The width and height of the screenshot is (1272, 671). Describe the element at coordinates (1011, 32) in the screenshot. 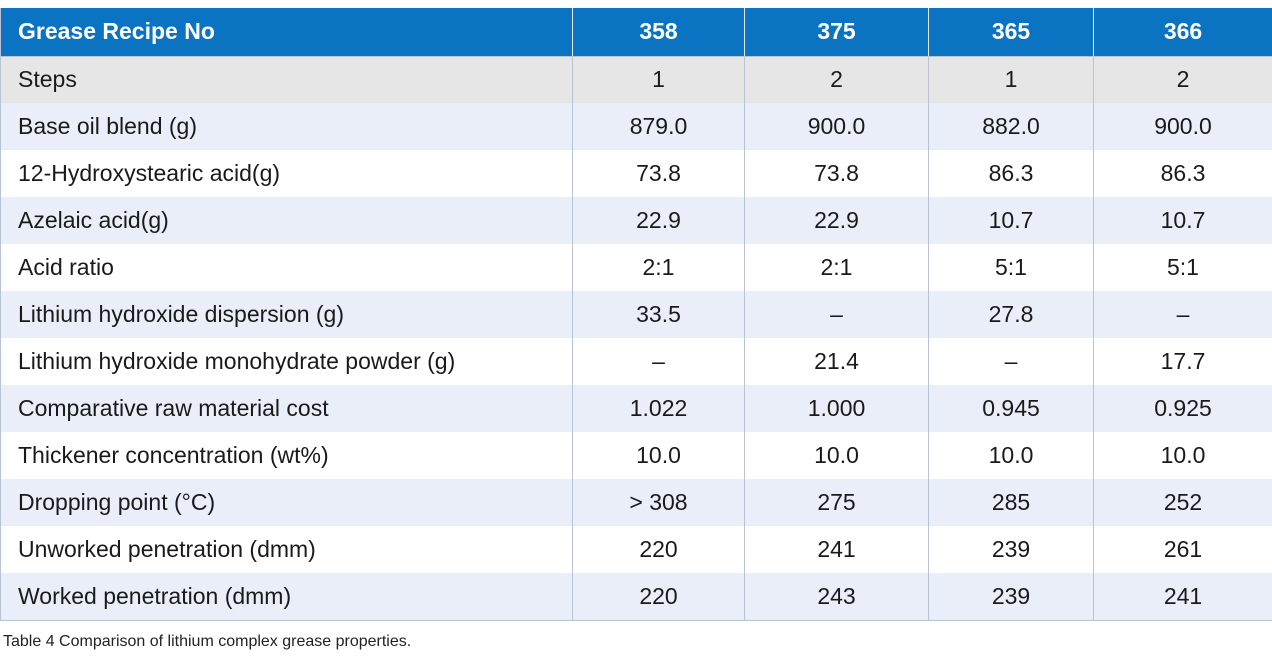

I see `header-cell-365: 365` at that location.